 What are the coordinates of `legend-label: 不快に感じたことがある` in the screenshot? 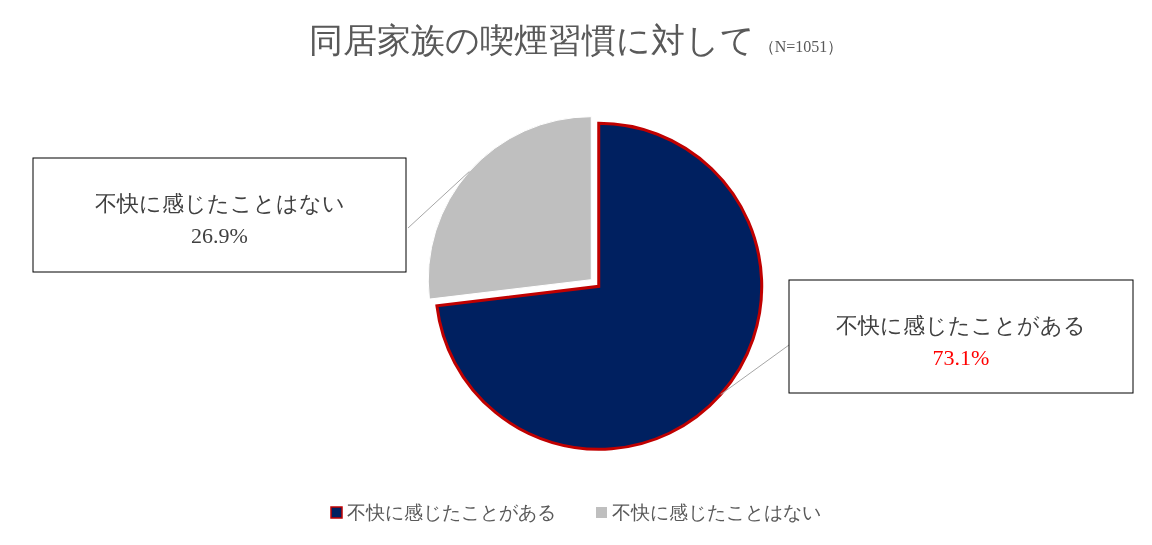 It's located at (451, 512).